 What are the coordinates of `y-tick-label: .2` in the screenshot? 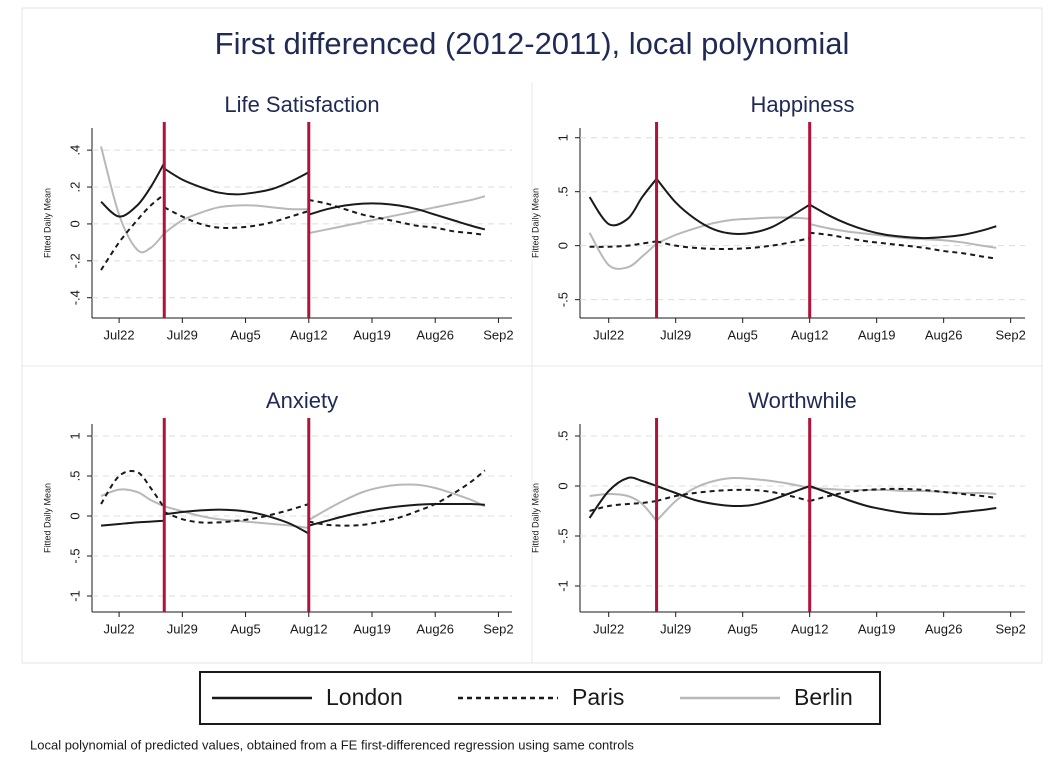 It's located at (74, 187).